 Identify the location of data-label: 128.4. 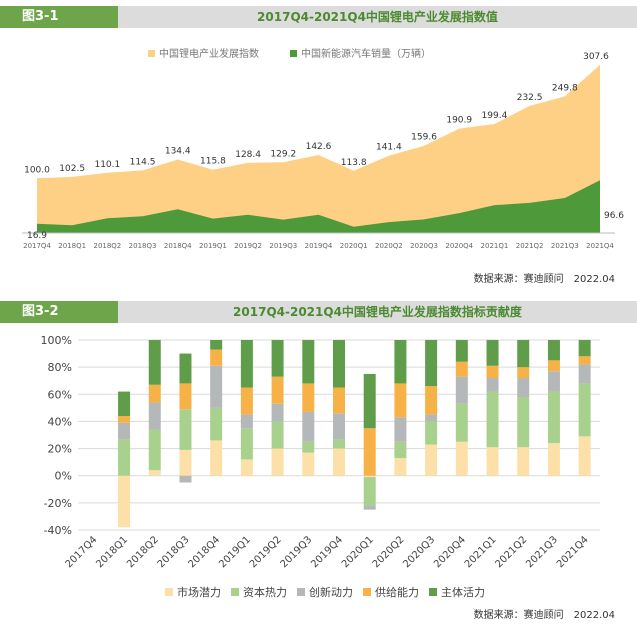
(248, 155).